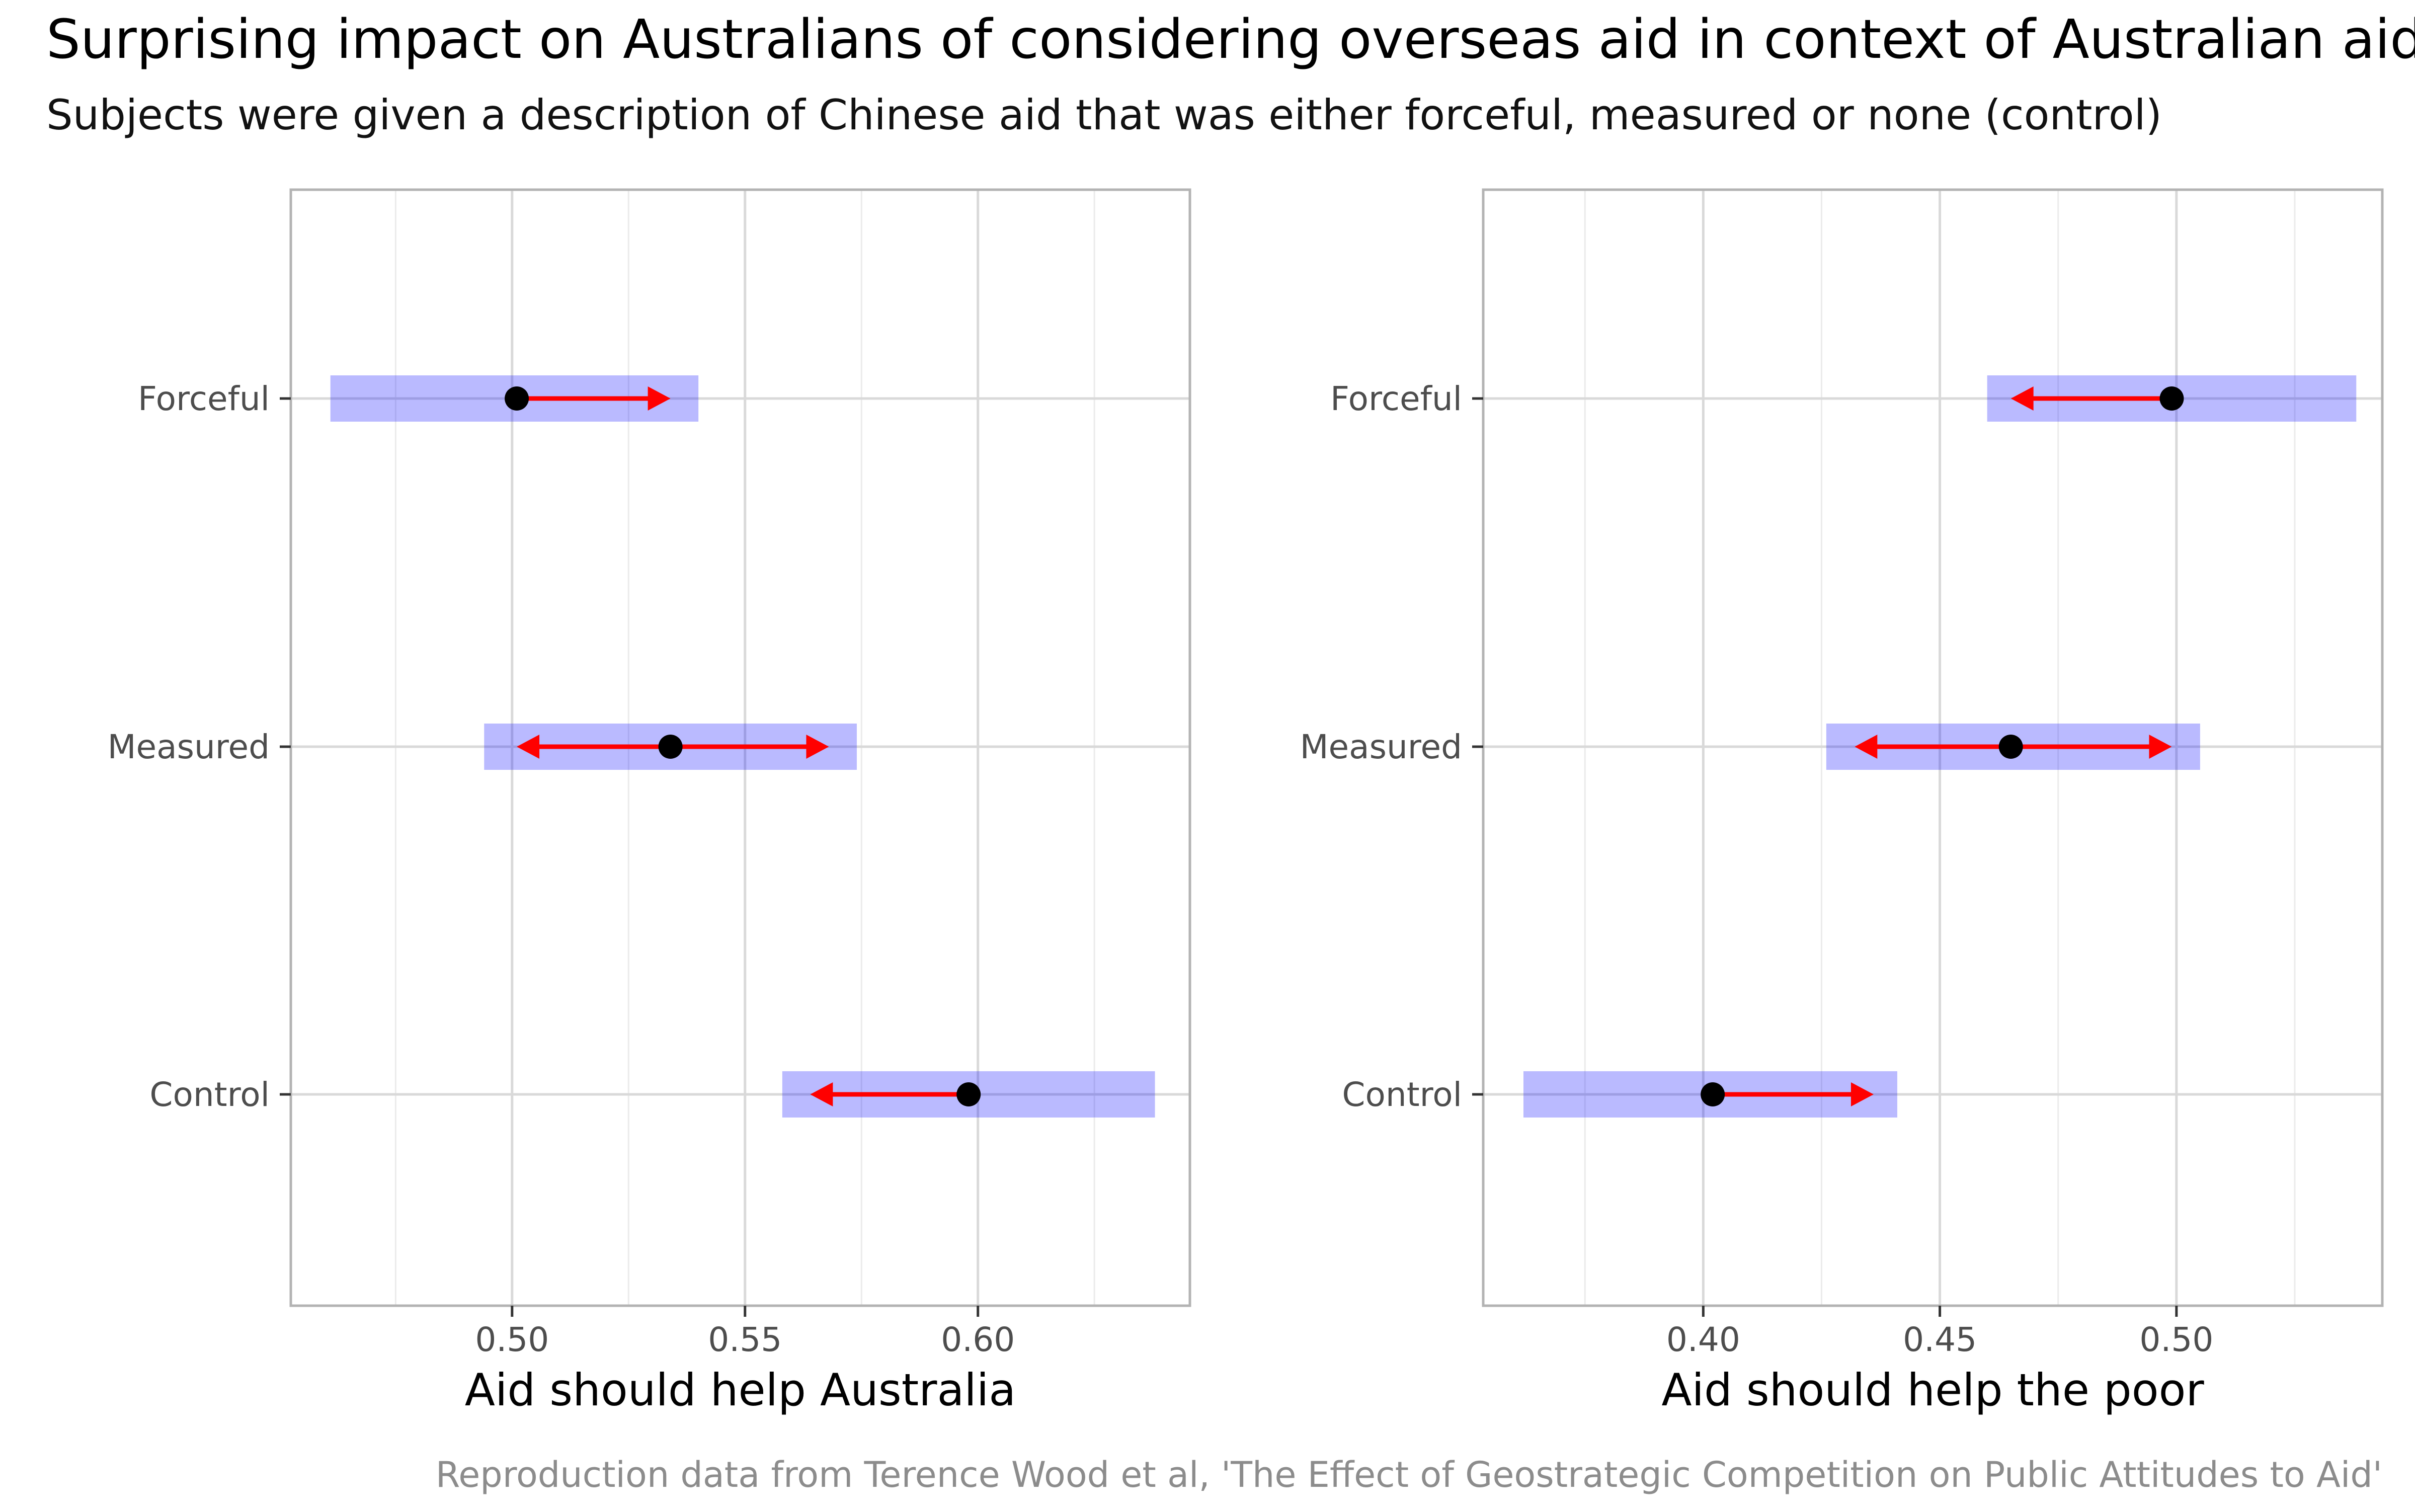 The width and height of the screenshot is (2415, 1512). Describe the element at coordinates (1703, 1339) in the screenshot. I see `x-tick-label: 0.40` at that location.